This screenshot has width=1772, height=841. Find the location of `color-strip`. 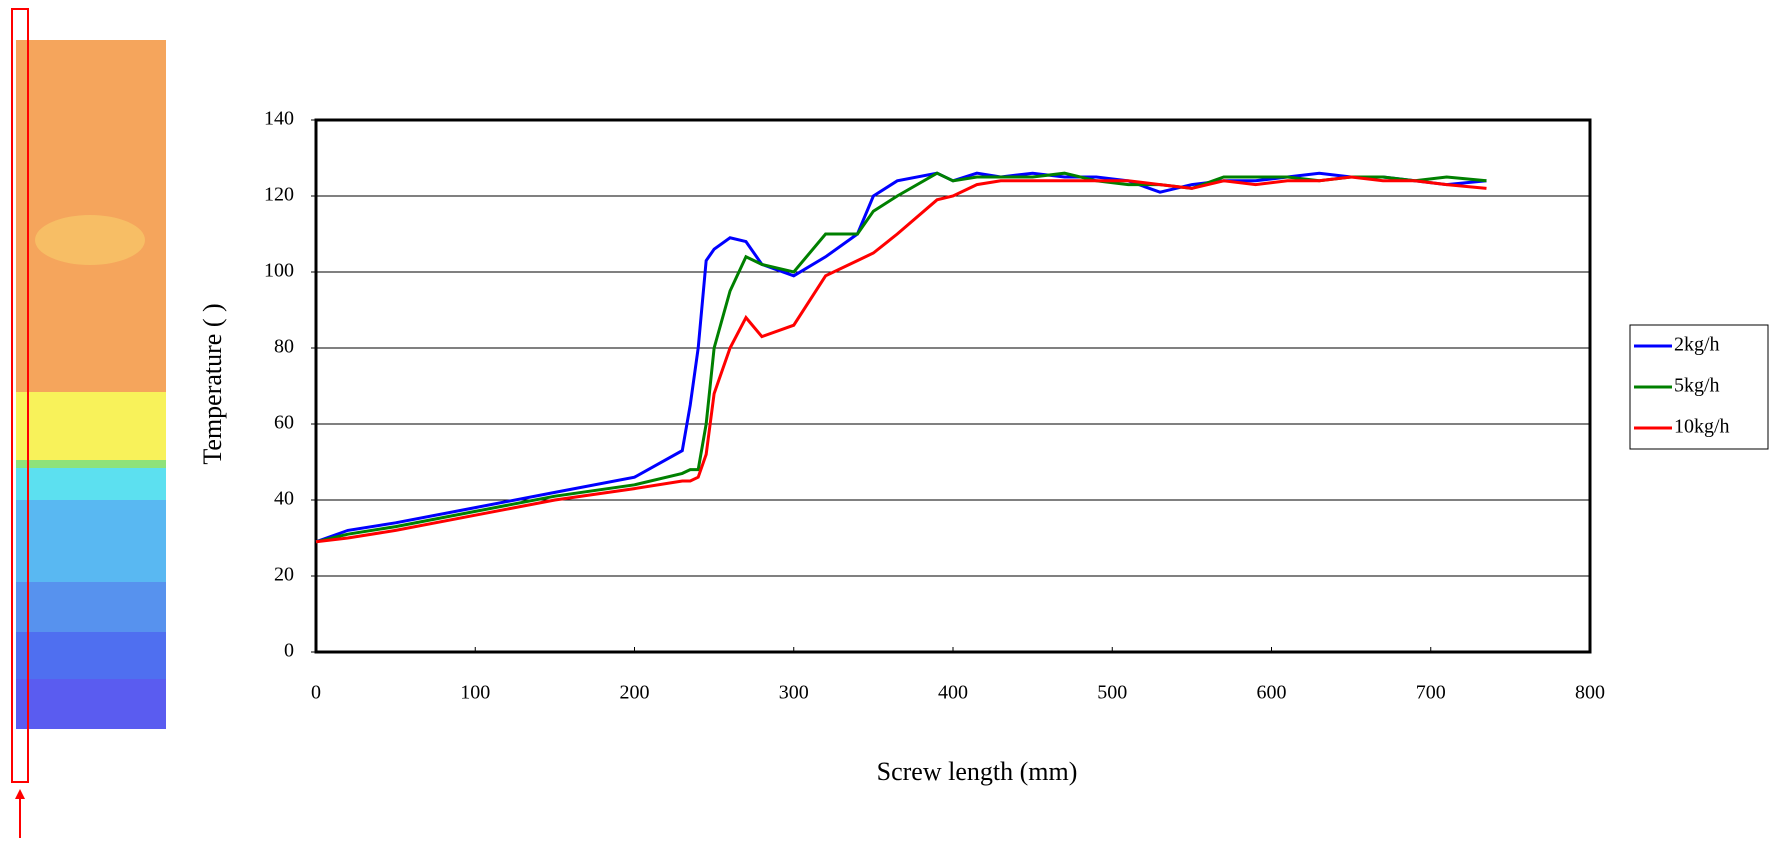

color-strip is located at coordinates (91, 384).